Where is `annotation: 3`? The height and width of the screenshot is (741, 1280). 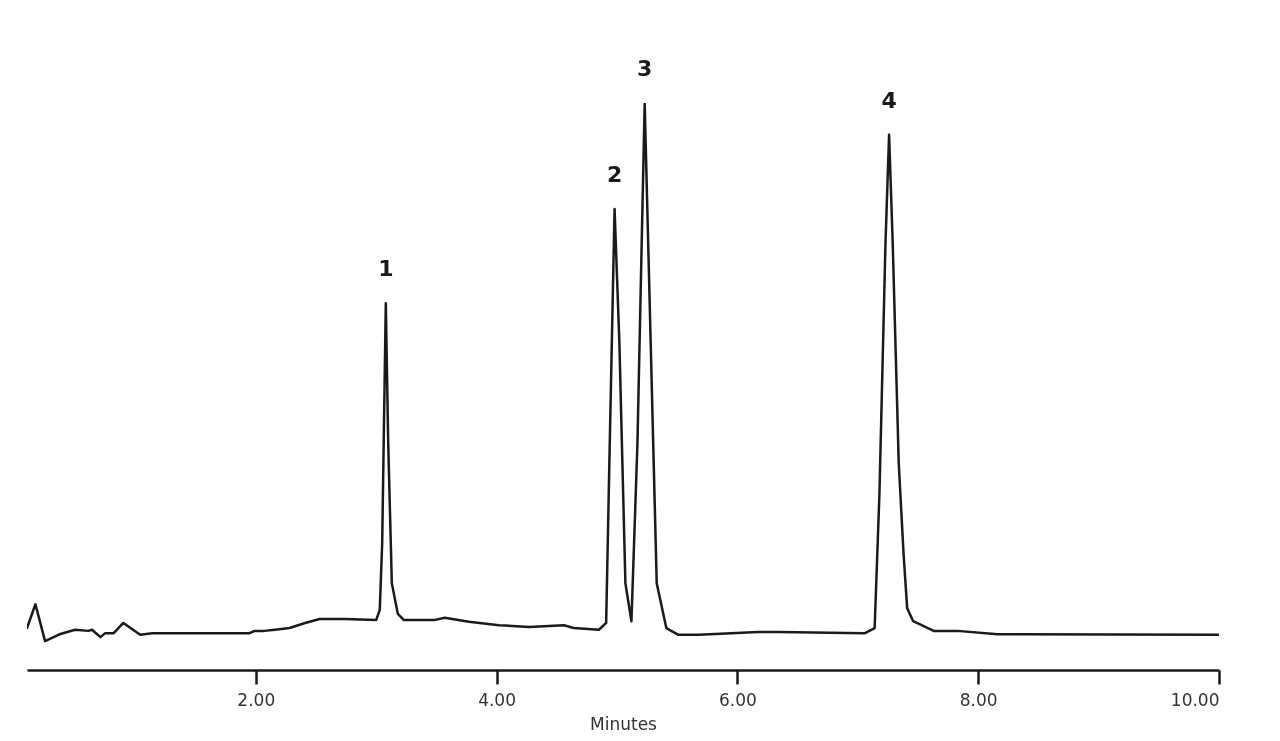
annotation: 3 is located at coordinates (645, 68).